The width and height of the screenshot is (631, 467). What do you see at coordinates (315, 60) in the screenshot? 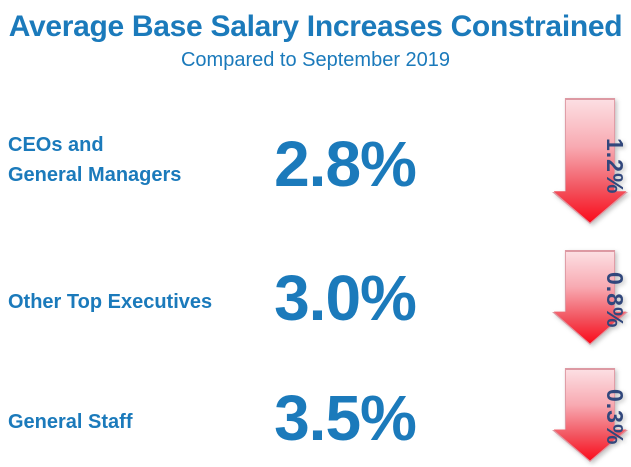
I see `page-subtitle: Compared to September 2019` at bounding box center [315, 60].